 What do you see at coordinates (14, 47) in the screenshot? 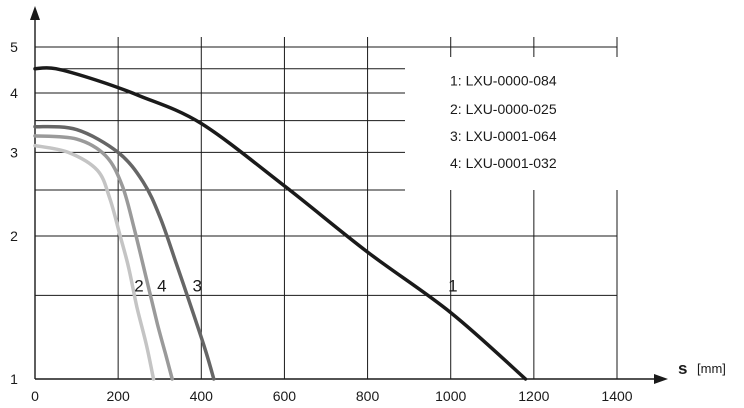
I see `y-tick-label: 5` at bounding box center [14, 47].